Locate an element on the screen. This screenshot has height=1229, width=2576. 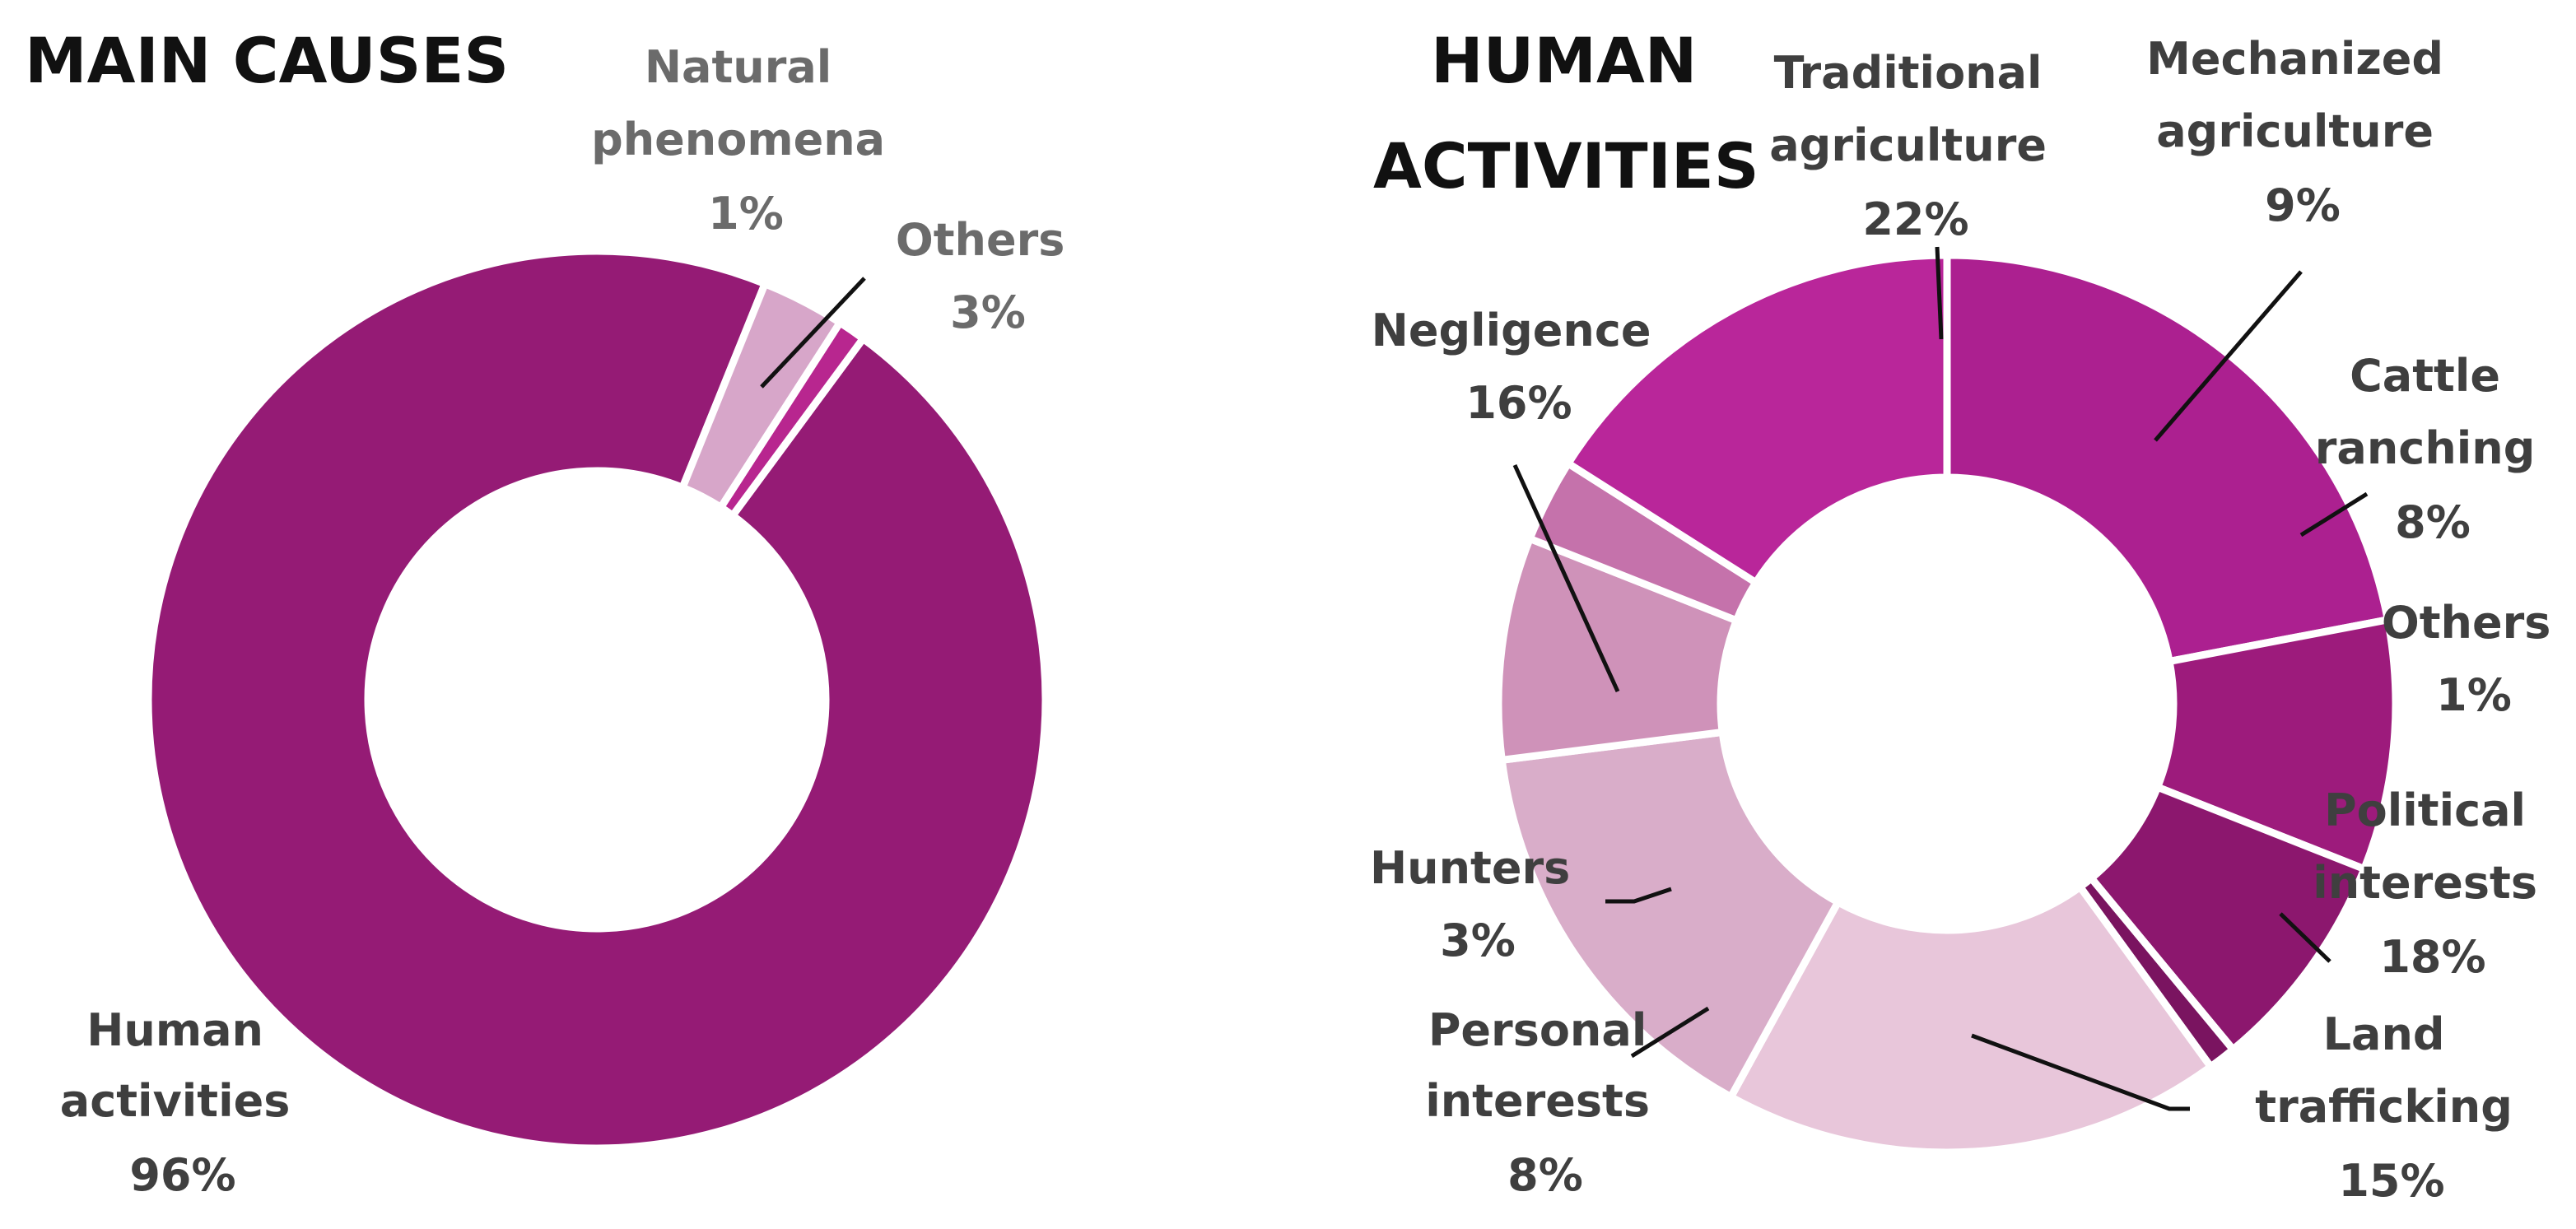
human-activities-slice-political-interests is located at coordinates (1971, 1019).